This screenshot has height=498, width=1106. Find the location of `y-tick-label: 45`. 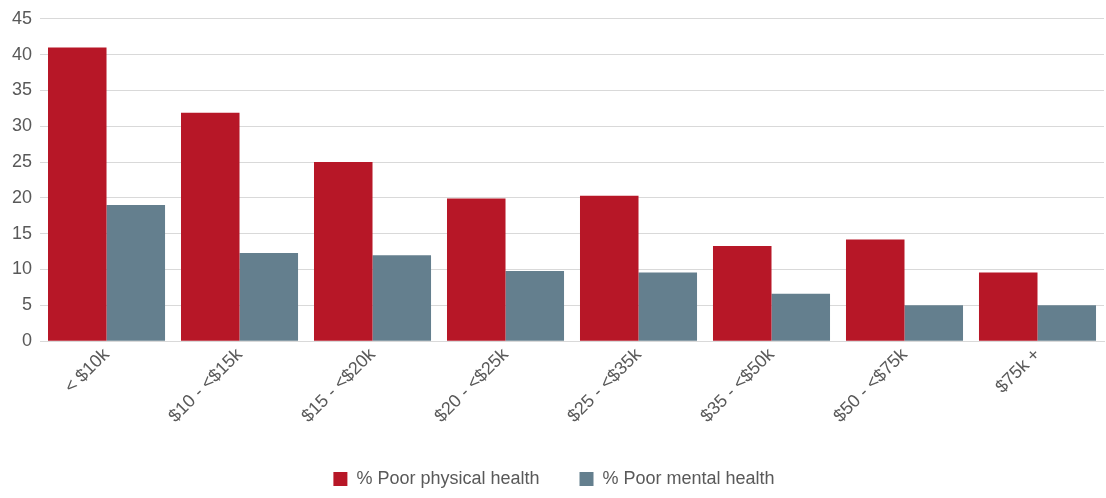

y-tick-label: 45 is located at coordinates (22, 17).